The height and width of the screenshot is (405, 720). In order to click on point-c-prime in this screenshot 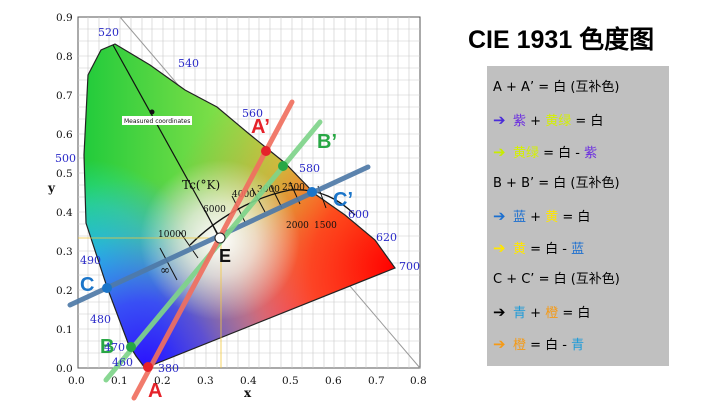, I will do `click(312, 192)`.